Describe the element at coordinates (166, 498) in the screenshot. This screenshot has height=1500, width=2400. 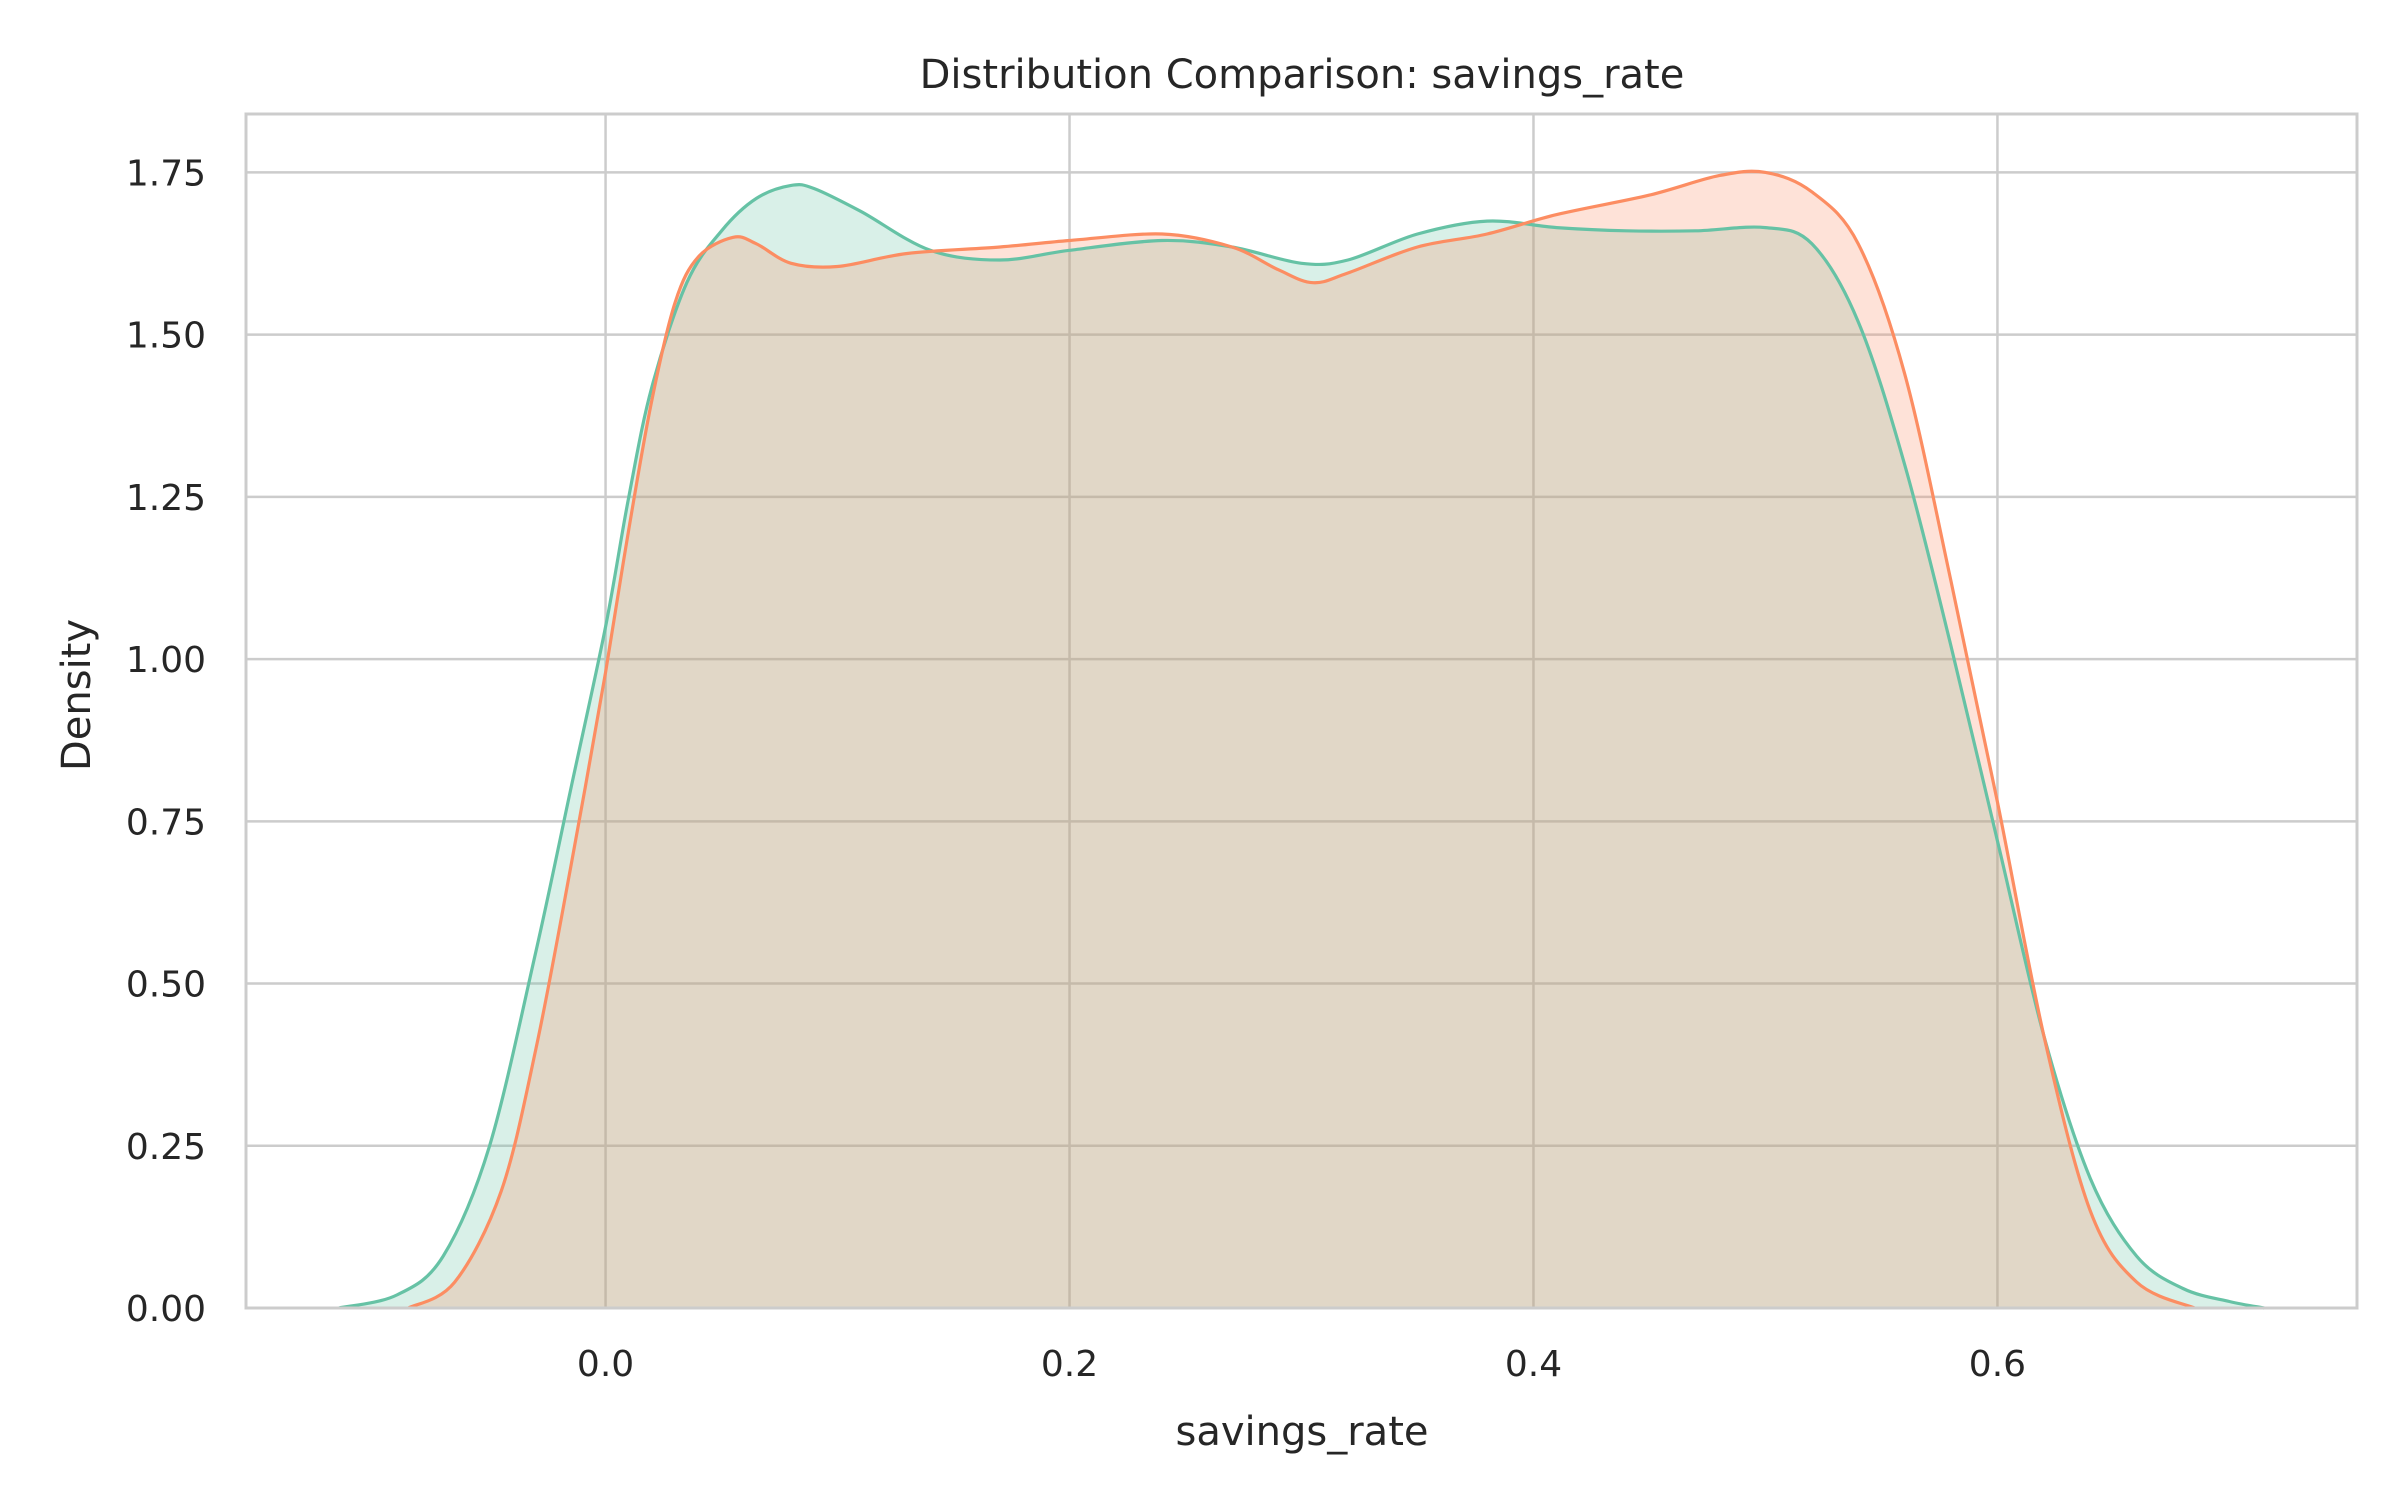
I see `y-tick-label: 1.25` at that location.